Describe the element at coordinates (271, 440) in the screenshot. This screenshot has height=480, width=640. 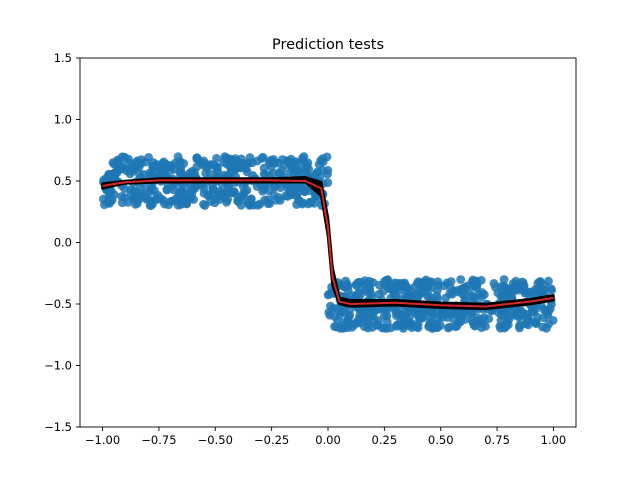
I see `x-tick-label: −0.25` at that location.